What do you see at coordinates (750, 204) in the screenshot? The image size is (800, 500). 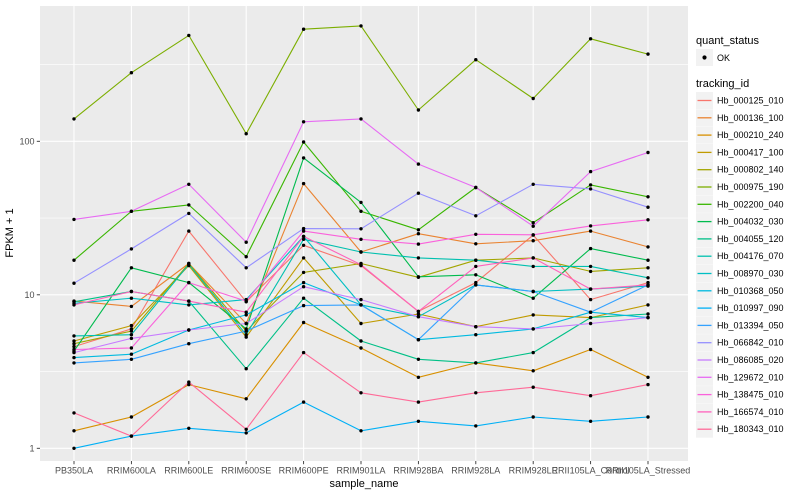 I see `legend-entry-label: Hb_002200_040` at bounding box center [750, 204].